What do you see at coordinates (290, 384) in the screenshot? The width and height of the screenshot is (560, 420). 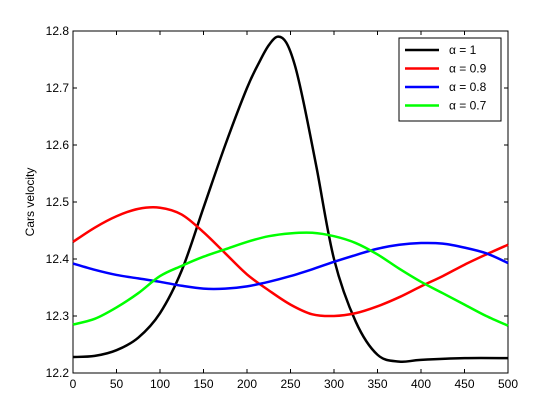 I see `x-tick-label: 250` at bounding box center [290, 384].